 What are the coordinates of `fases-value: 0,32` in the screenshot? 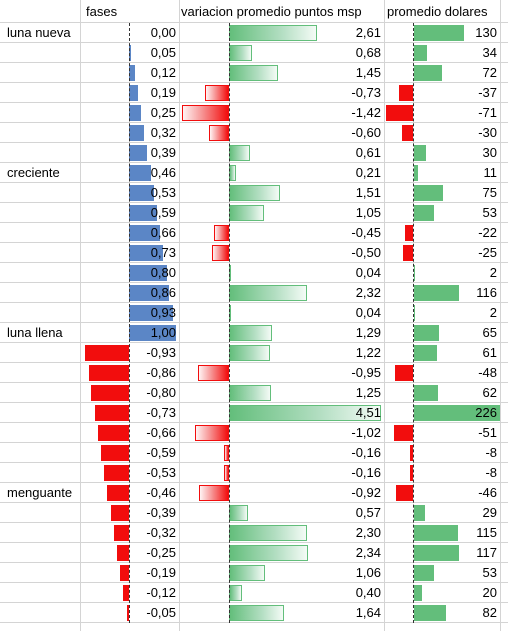 It's located at (163, 132).